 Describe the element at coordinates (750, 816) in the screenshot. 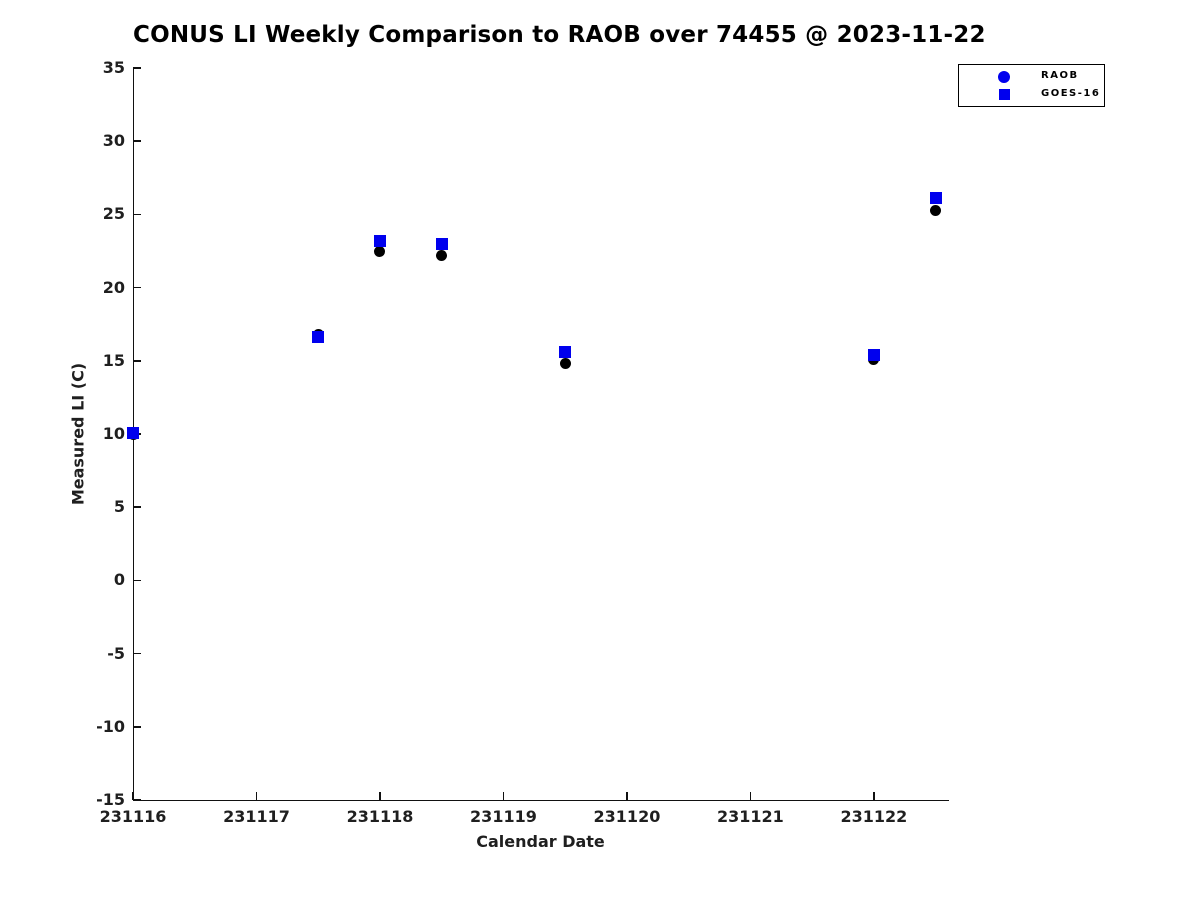

I see `x-tick-label: 231121` at that location.